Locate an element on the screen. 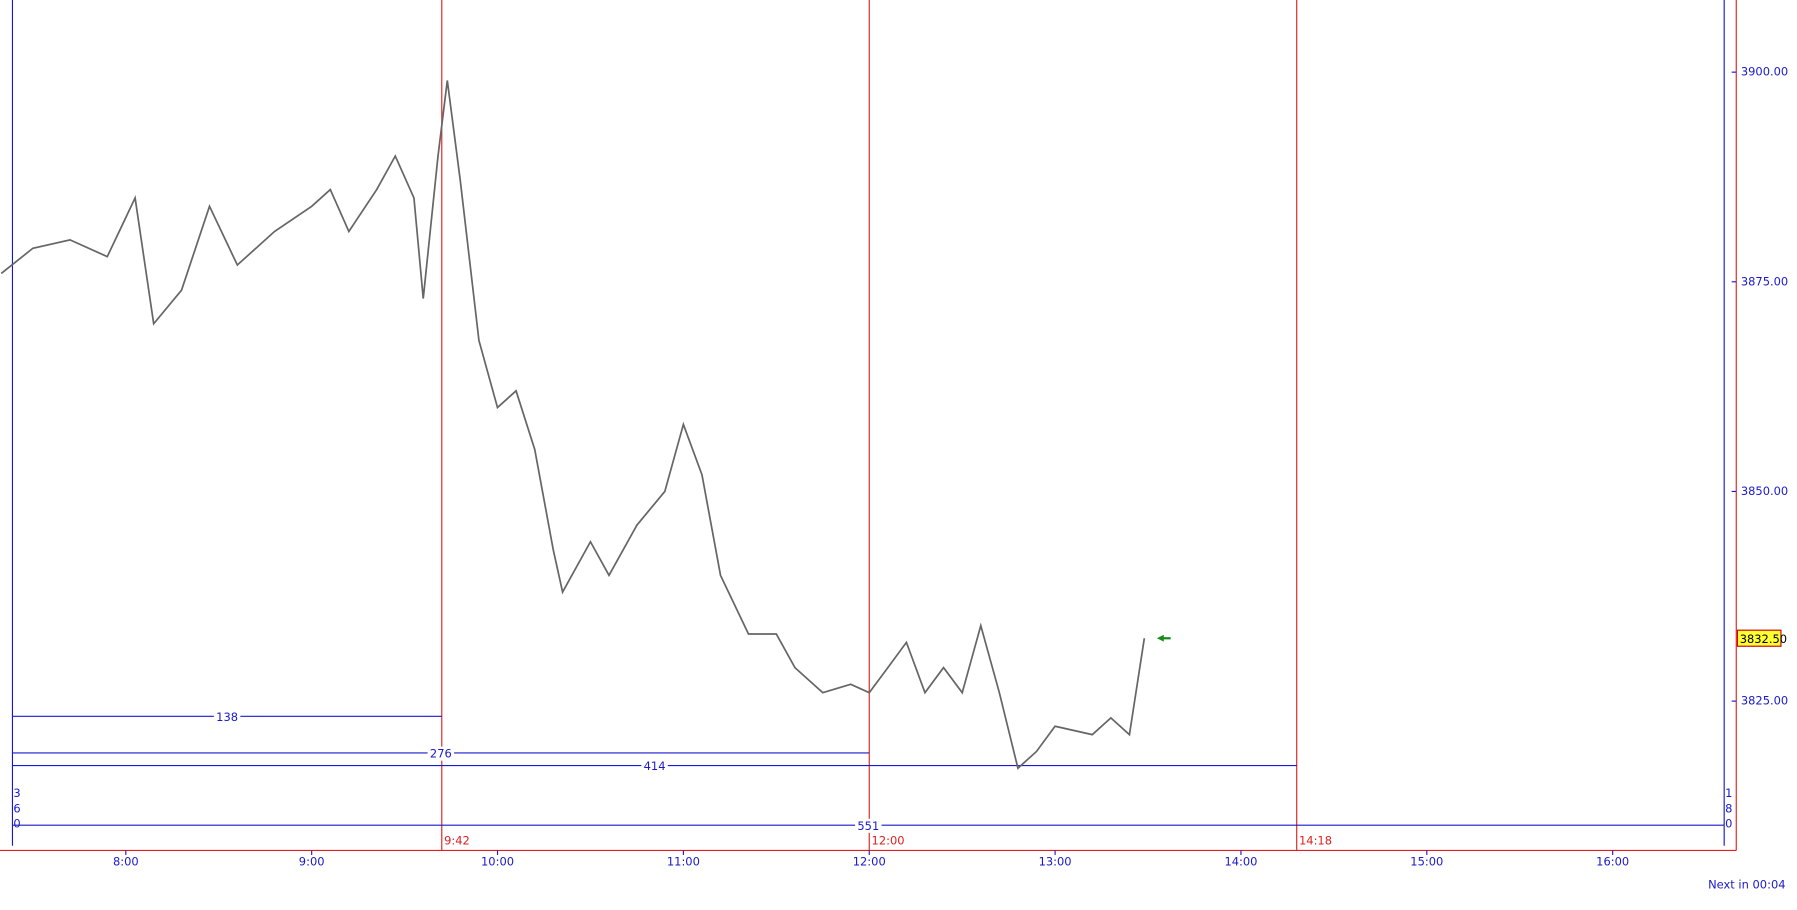 The height and width of the screenshot is (910, 1797). marker-label: 12:00 is located at coordinates (888, 841).